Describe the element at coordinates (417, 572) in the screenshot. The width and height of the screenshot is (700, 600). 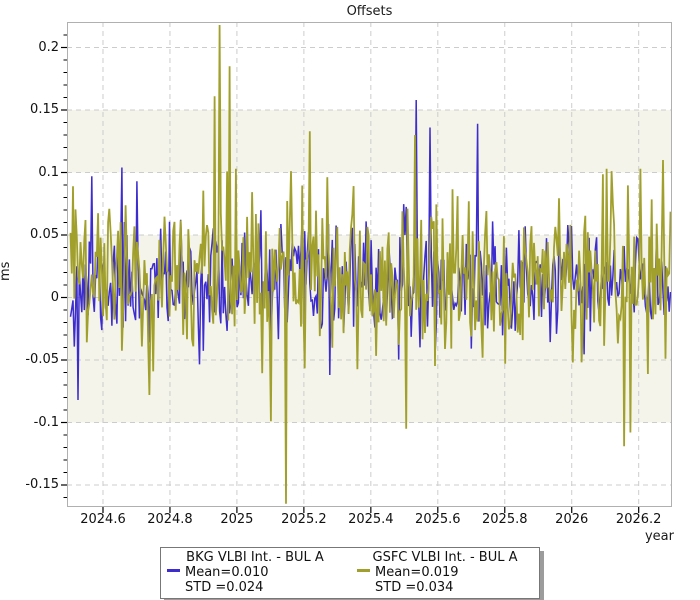
I see `legend-mean-label: Mean=0.019` at that location.